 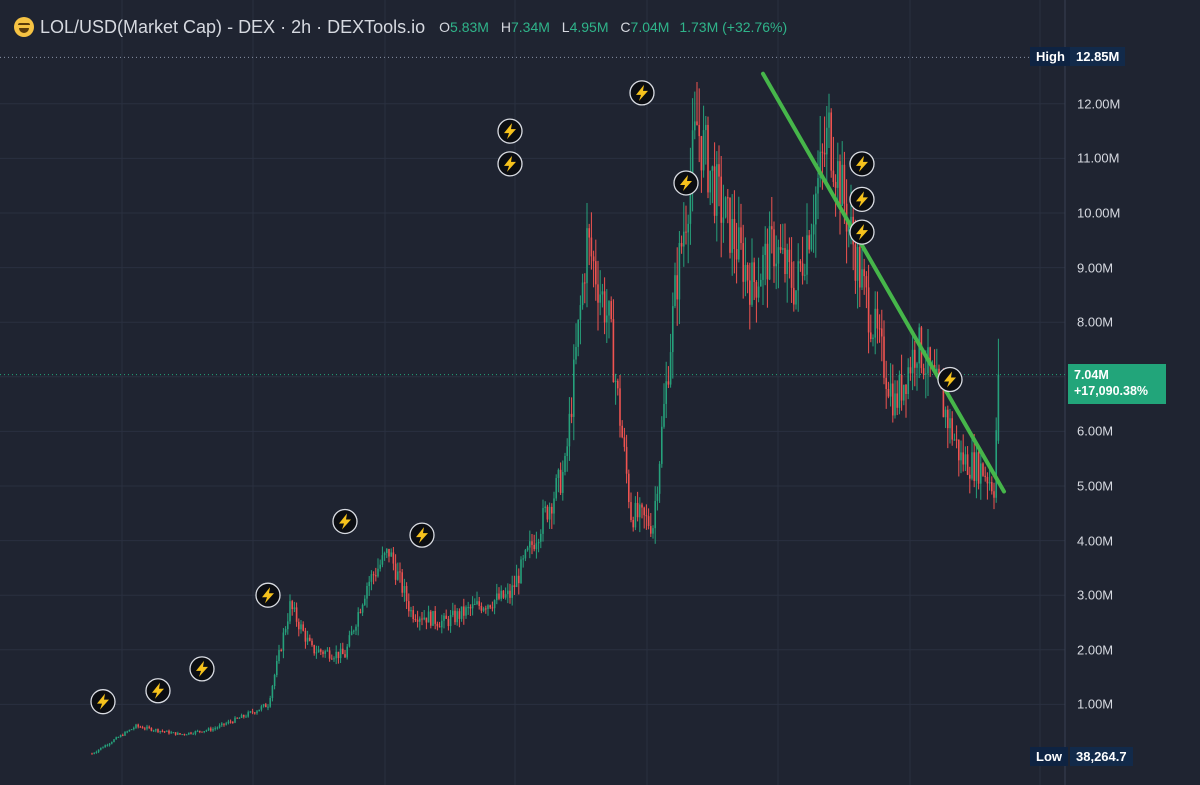 I want to click on y-tick-label: 1.00M, so click(x=1095, y=704).